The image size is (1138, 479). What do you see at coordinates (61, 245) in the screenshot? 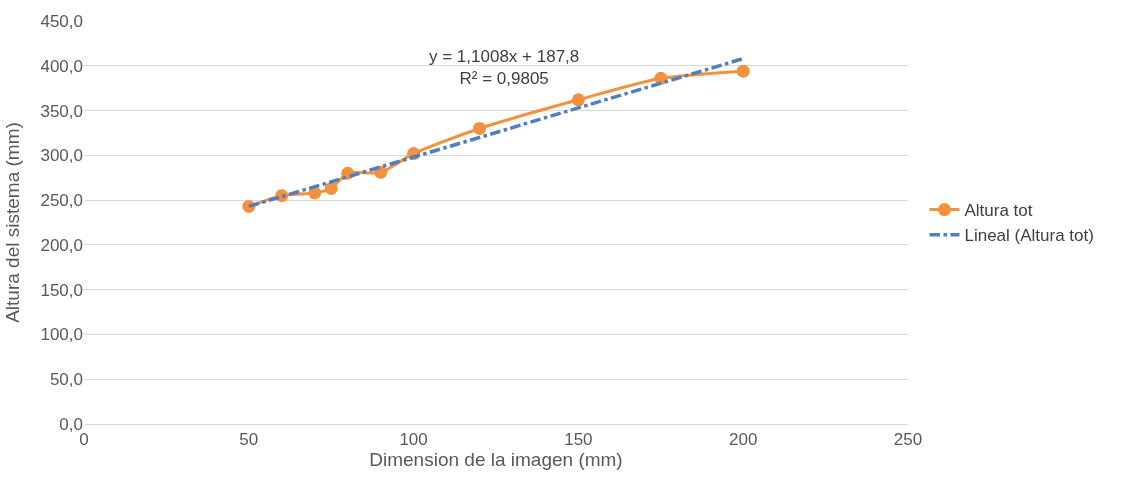
I see `y-tick-label: 200,0` at bounding box center [61, 245].